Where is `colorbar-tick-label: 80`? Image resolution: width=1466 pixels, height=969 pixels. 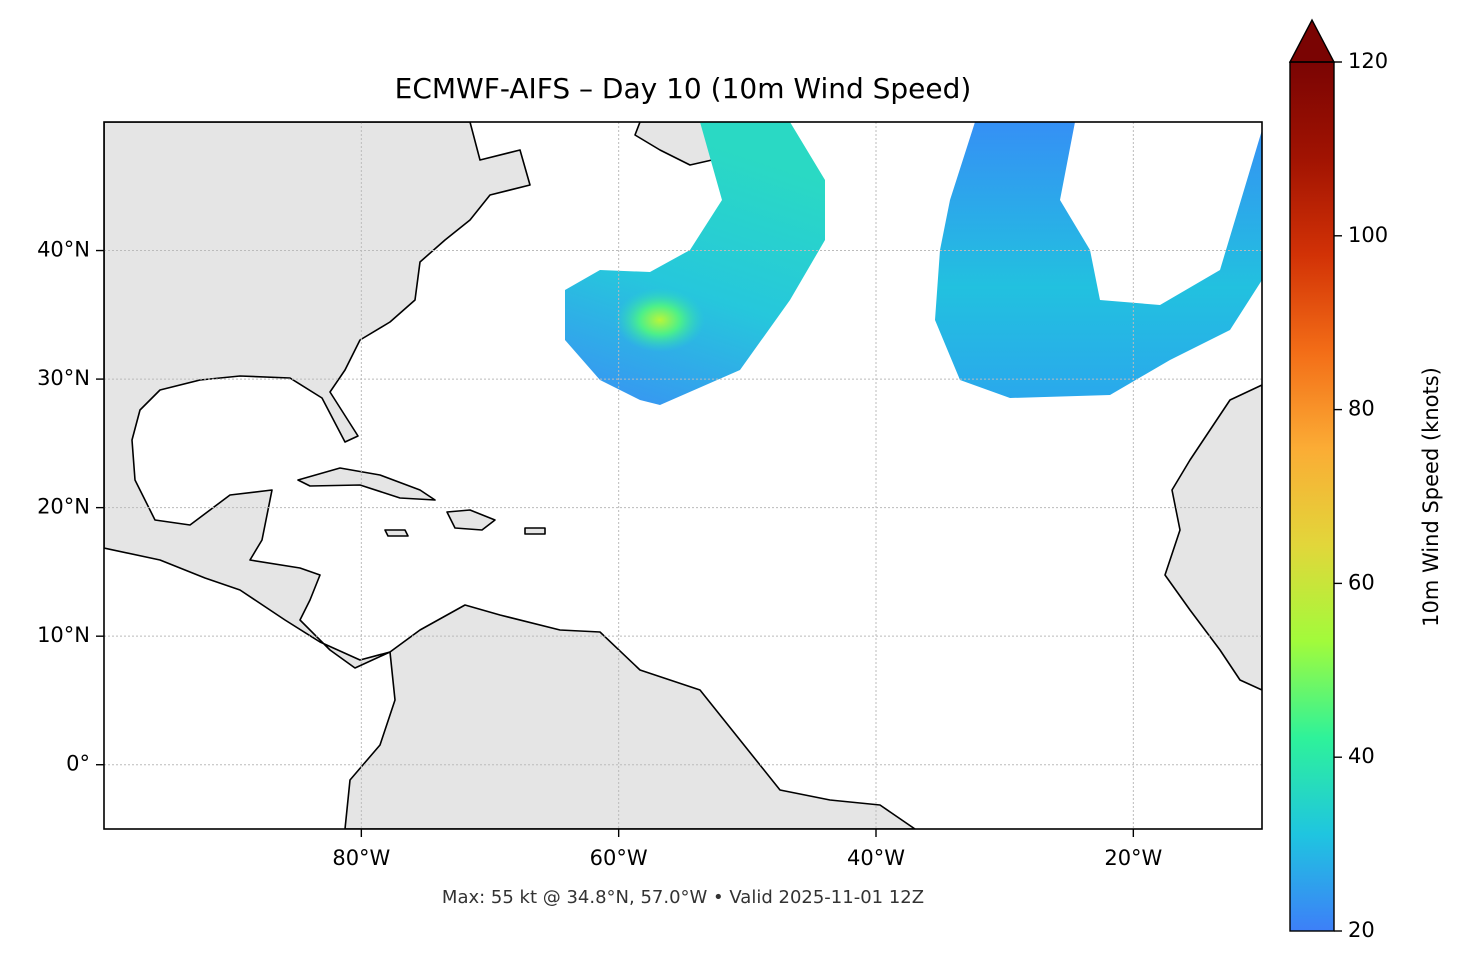 colorbar-tick-label: 80 is located at coordinates (1361, 409).